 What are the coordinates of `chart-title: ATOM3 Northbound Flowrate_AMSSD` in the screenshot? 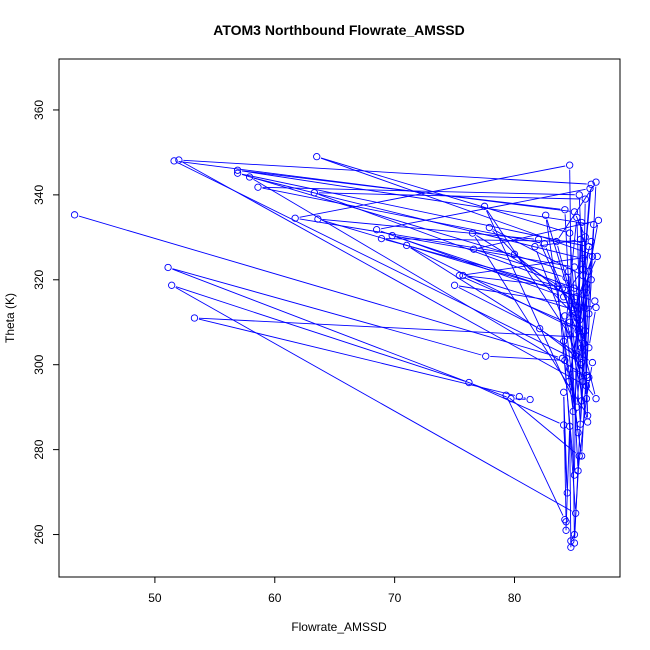 It's located at (338, 30).